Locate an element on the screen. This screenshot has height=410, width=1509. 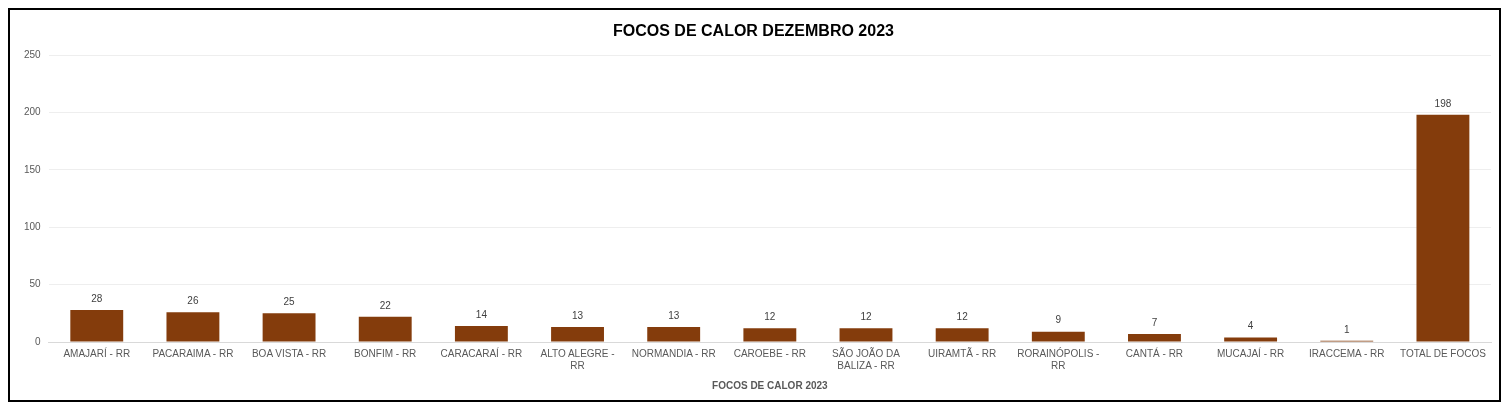
data-label: 25 is located at coordinates (289, 302).